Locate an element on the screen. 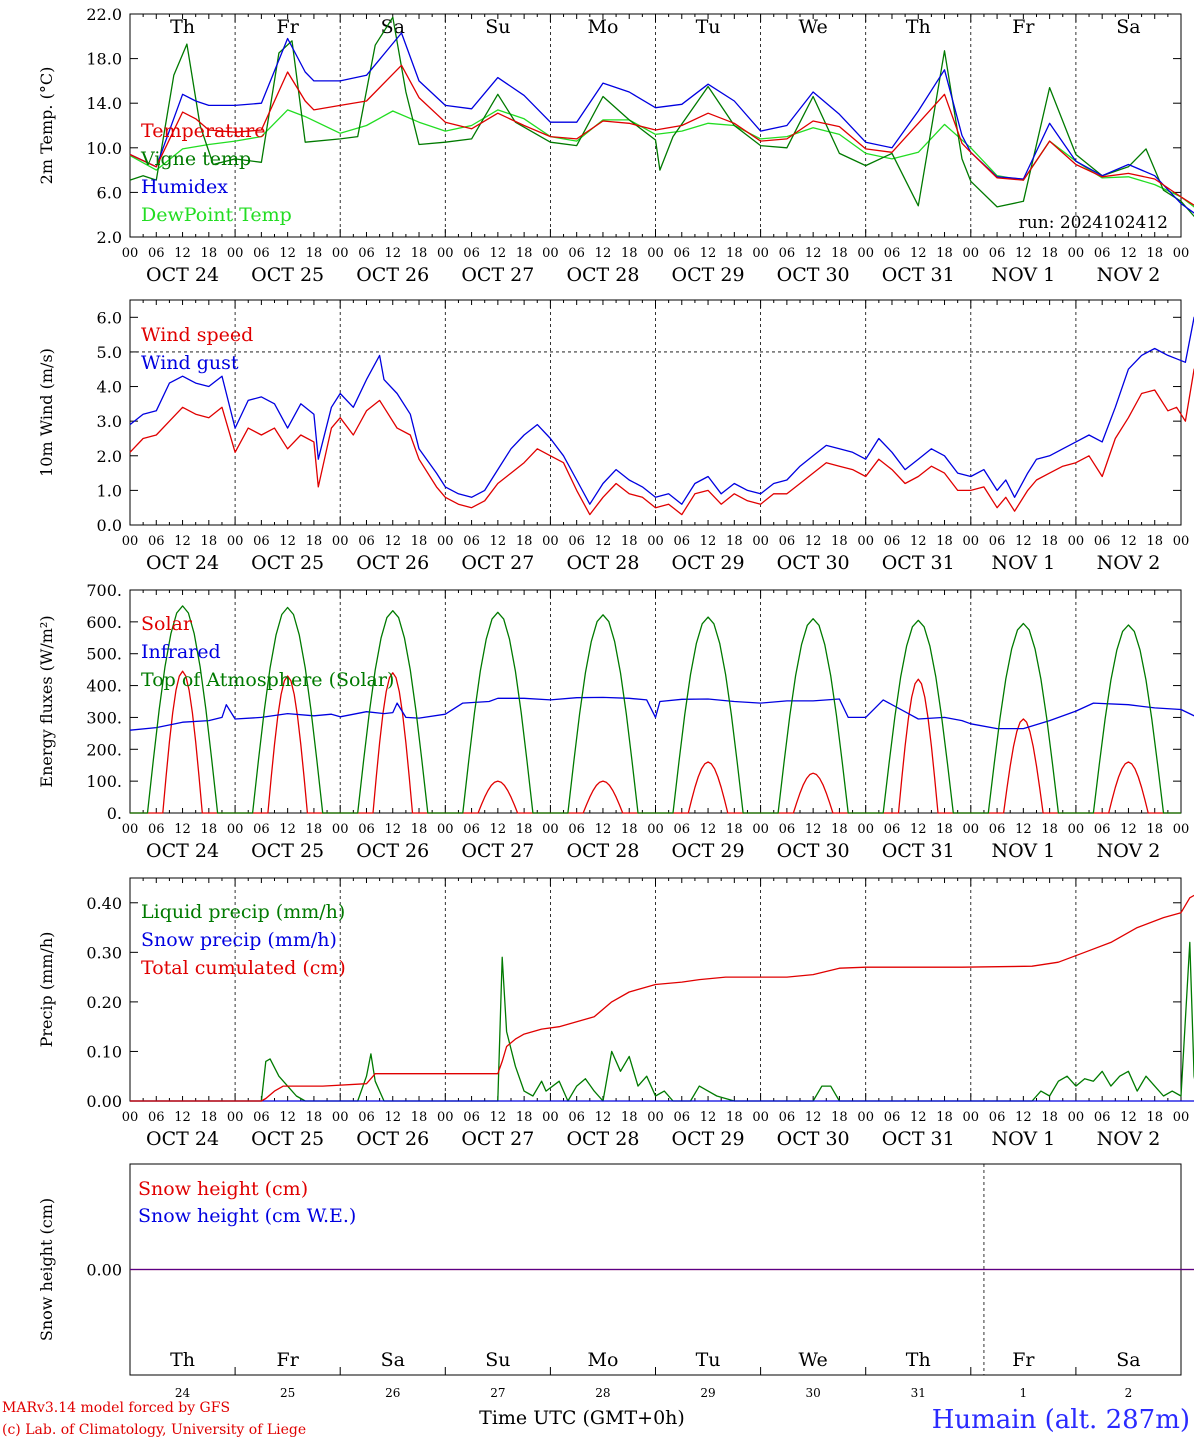 The width and height of the screenshot is (1194, 1440). legend-entry: DewPoint Temp is located at coordinates (216, 215).